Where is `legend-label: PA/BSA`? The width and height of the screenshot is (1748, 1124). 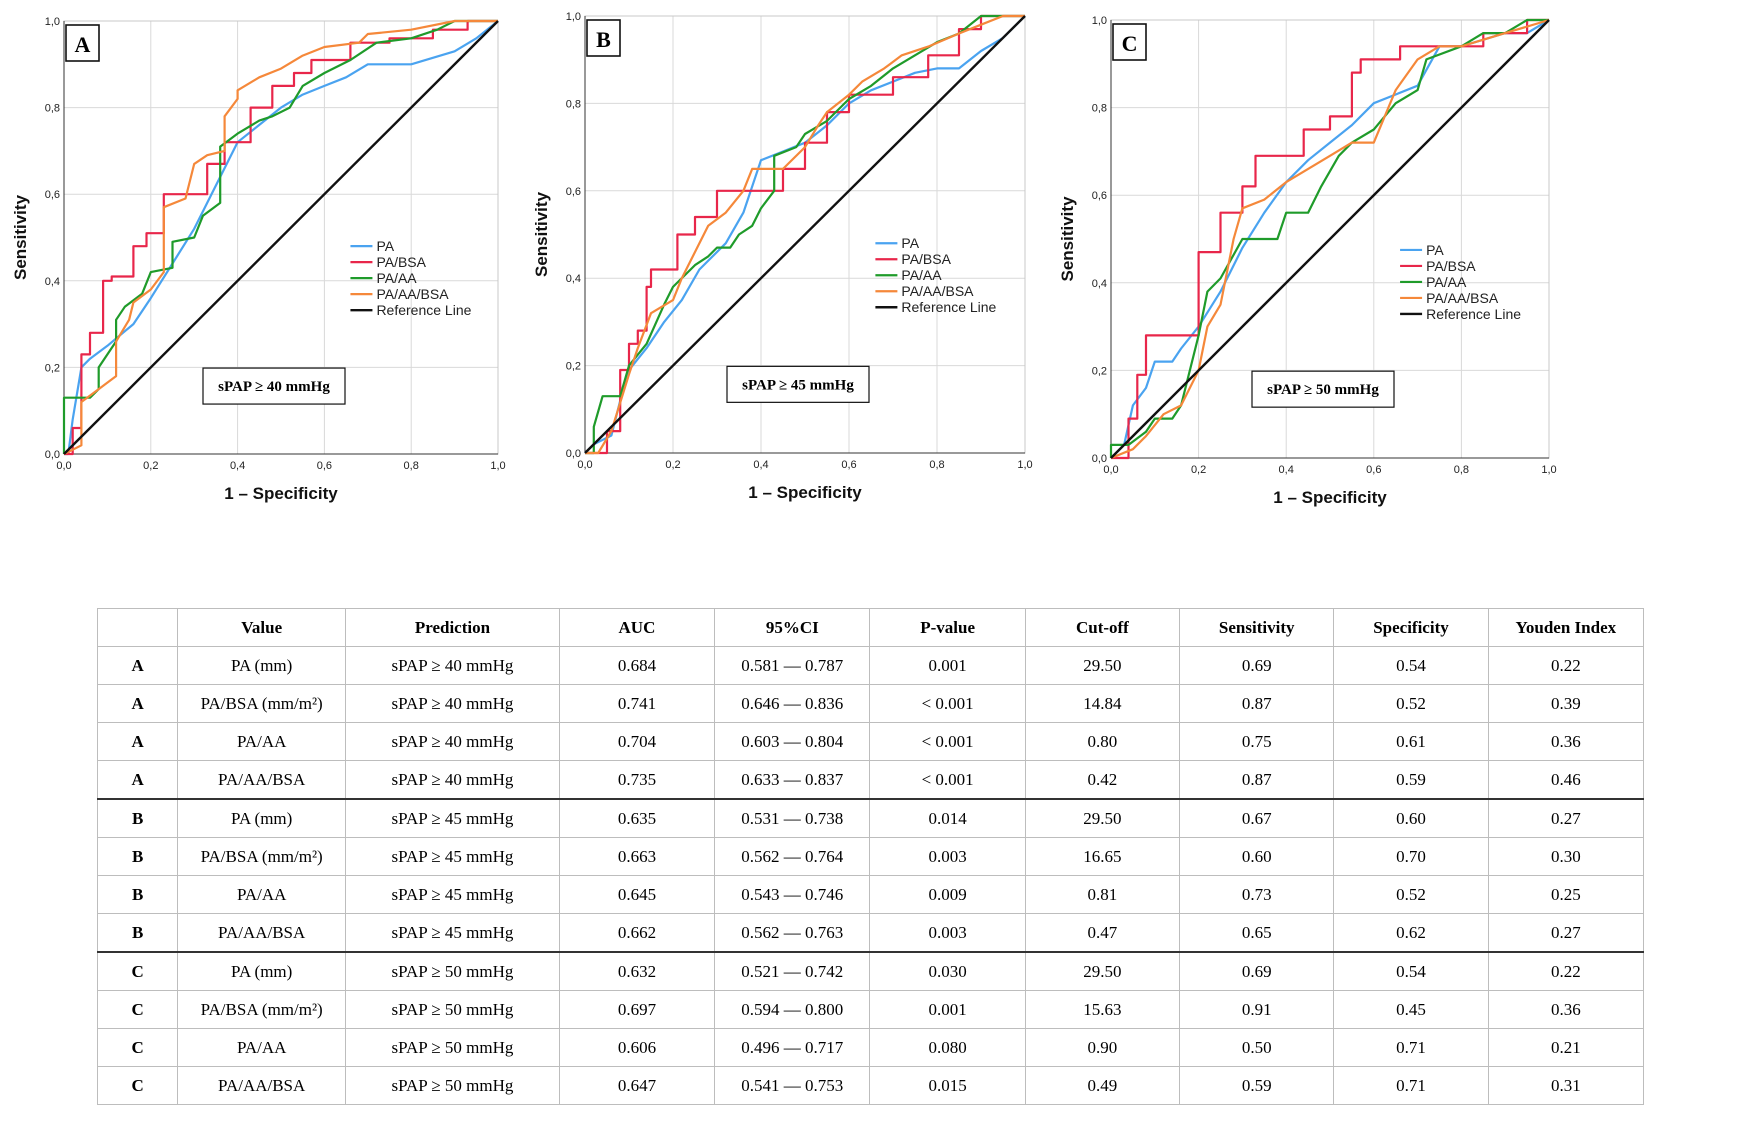
legend-label: PA/BSA is located at coordinates (926, 259).